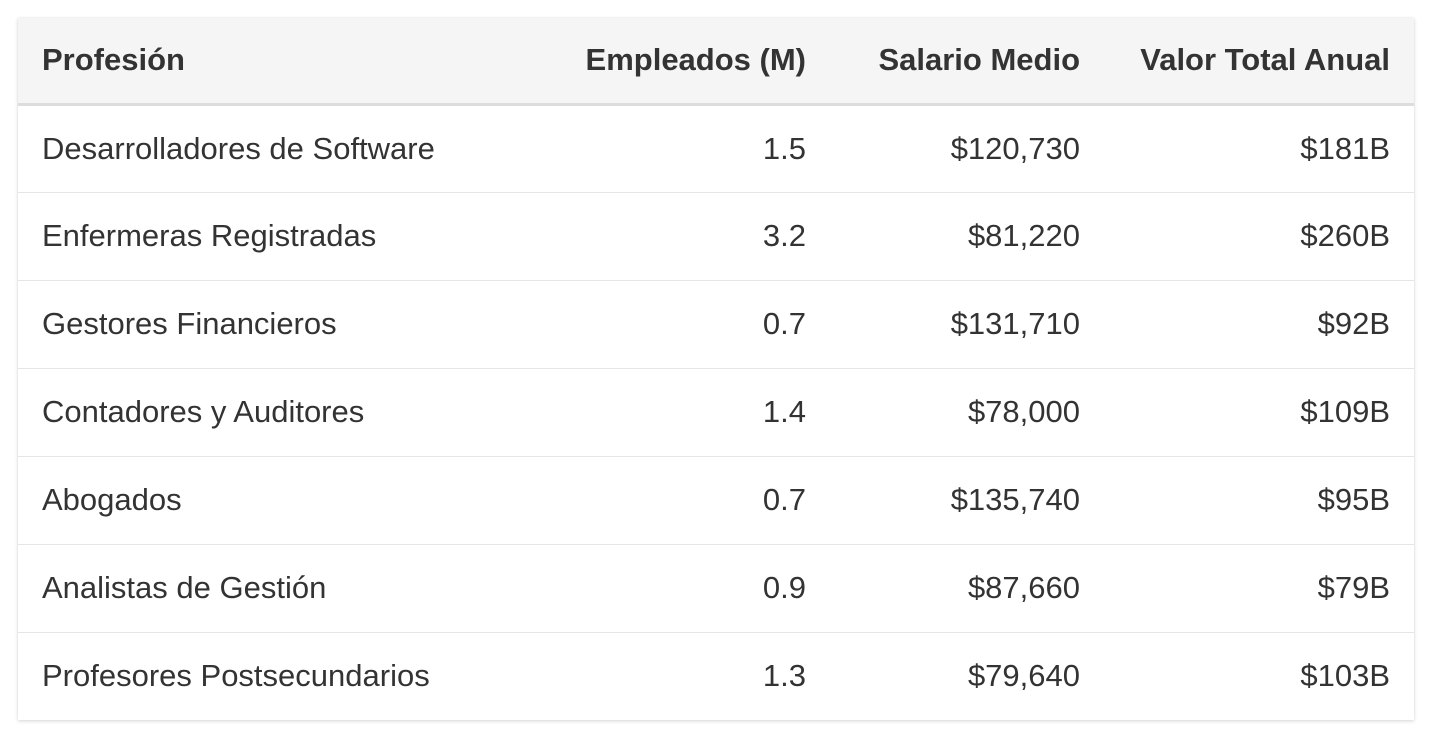 This screenshot has width=1446, height=750. What do you see at coordinates (283, 412) in the screenshot?
I see `cell-profesion: Contadores y Auditores` at bounding box center [283, 412].